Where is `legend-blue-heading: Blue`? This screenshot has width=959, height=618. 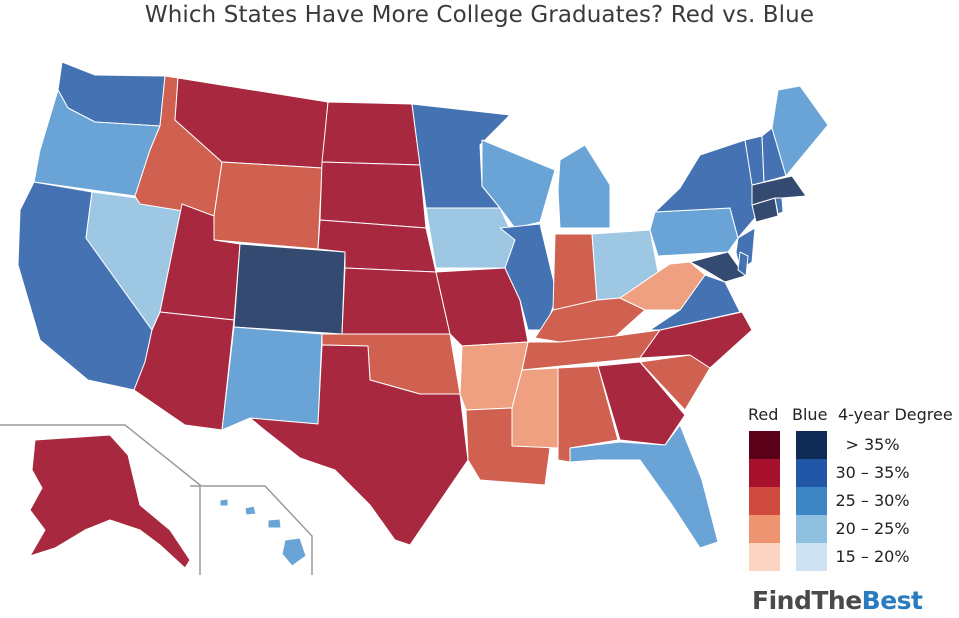
legend-blue-heading: Blue is located at coordinates (810, 414).